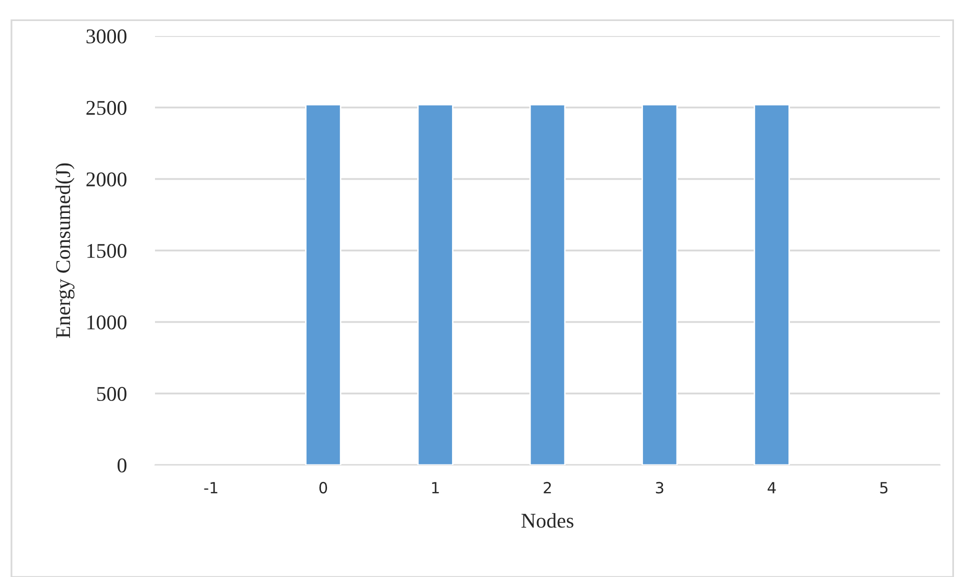 The image size is (956, 577). I want to click on y-tick-label: 2000, so click(106, 179).